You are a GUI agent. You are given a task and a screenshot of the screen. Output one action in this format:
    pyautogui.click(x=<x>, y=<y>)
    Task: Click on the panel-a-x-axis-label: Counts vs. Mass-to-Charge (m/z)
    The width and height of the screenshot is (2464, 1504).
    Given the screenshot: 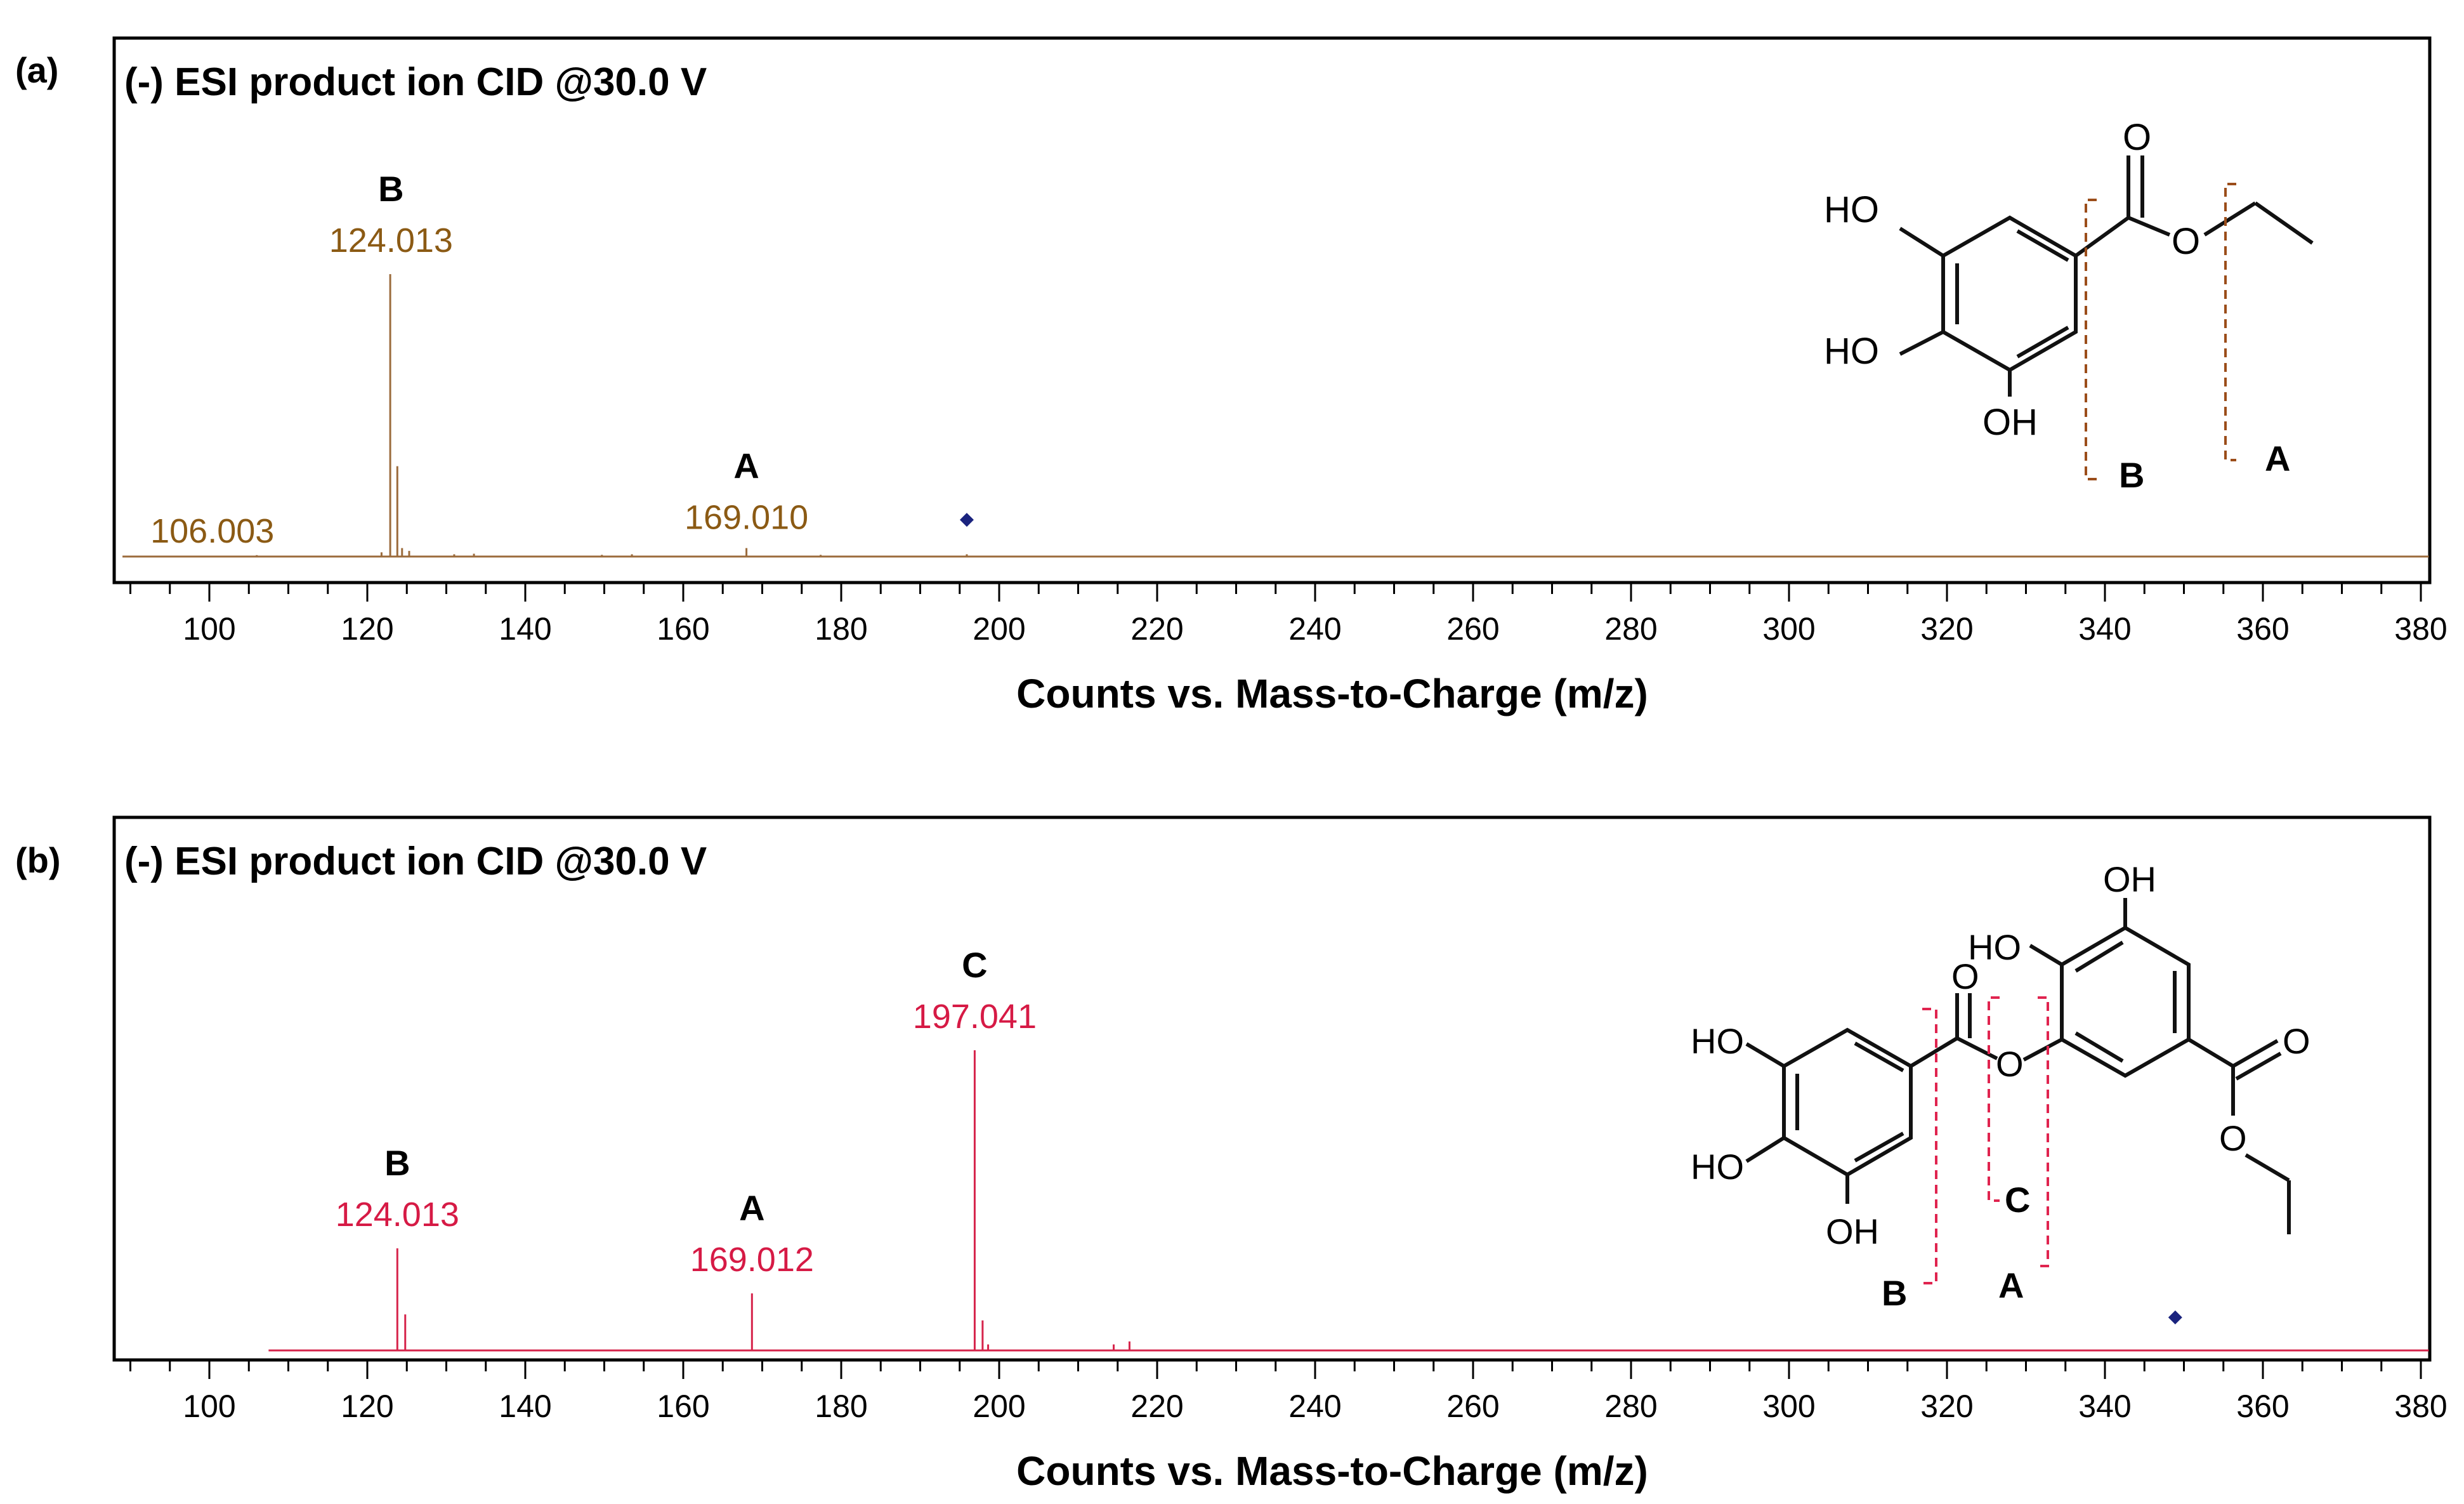 What is the action you would take?
    pyautogui.click(x=1332, y=693)
    